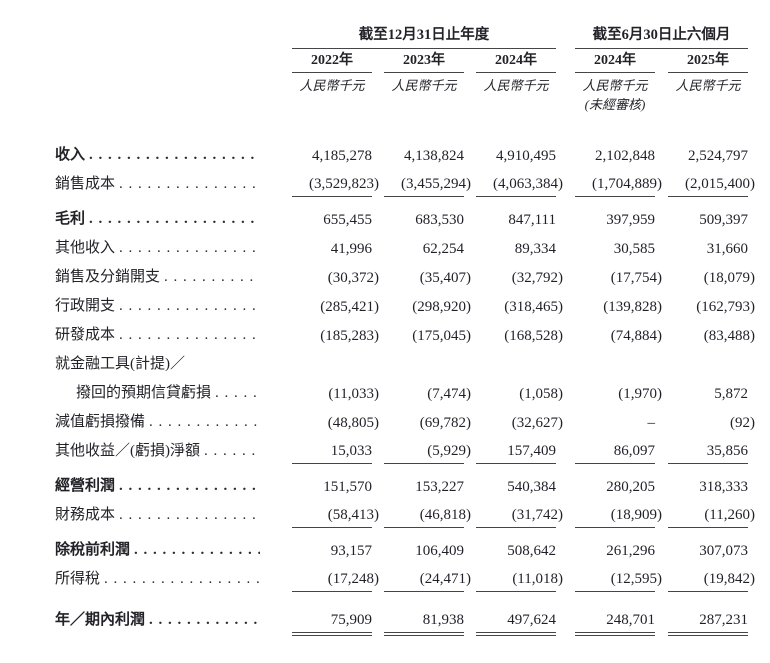 Image resolution: width=770 pixels, height=663 pixels. I want to click on row-label-text: 年／期內利潤, so click(100, 620).